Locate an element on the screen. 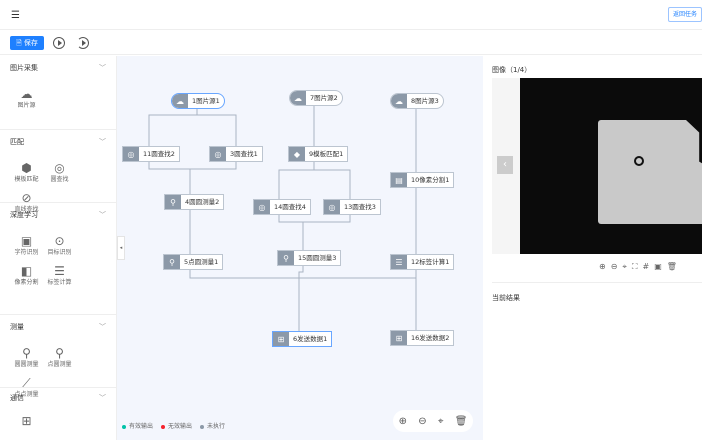 This screenshot has width=702, height=440. tool-item: ⊙ 目标识别 is located at coordinates (59, 245).